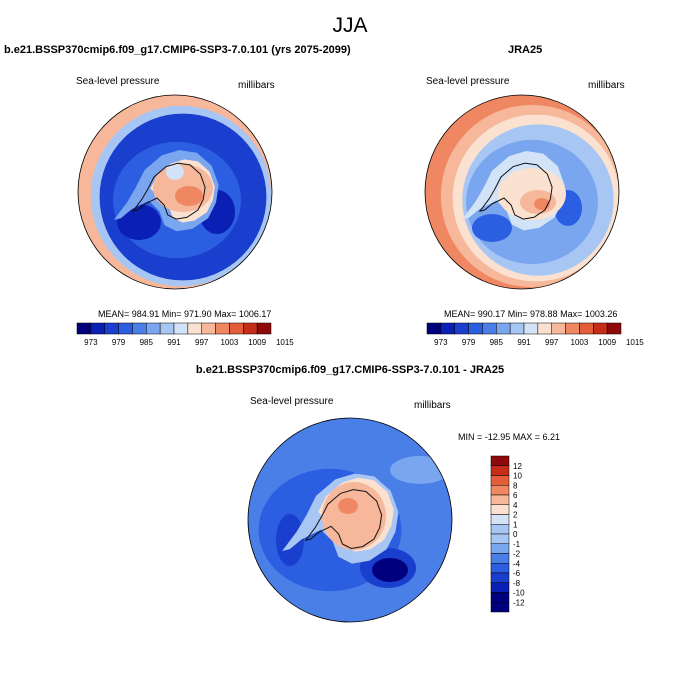 The image size is (700, 700). I want to click on panel-diff-pos-core, so click(354, 516).